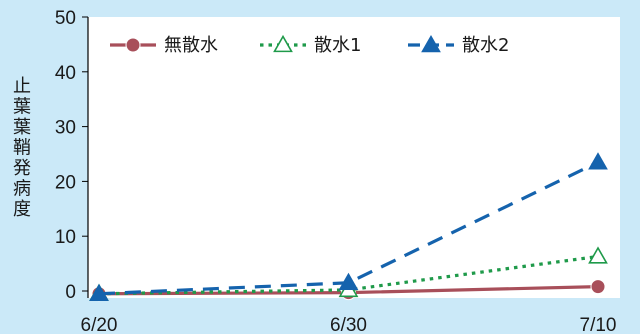  What do you see at coordinates (99, 324) in the screenshot?
I see `x-tick-label: 6/20` at bounding box center [99, 324].